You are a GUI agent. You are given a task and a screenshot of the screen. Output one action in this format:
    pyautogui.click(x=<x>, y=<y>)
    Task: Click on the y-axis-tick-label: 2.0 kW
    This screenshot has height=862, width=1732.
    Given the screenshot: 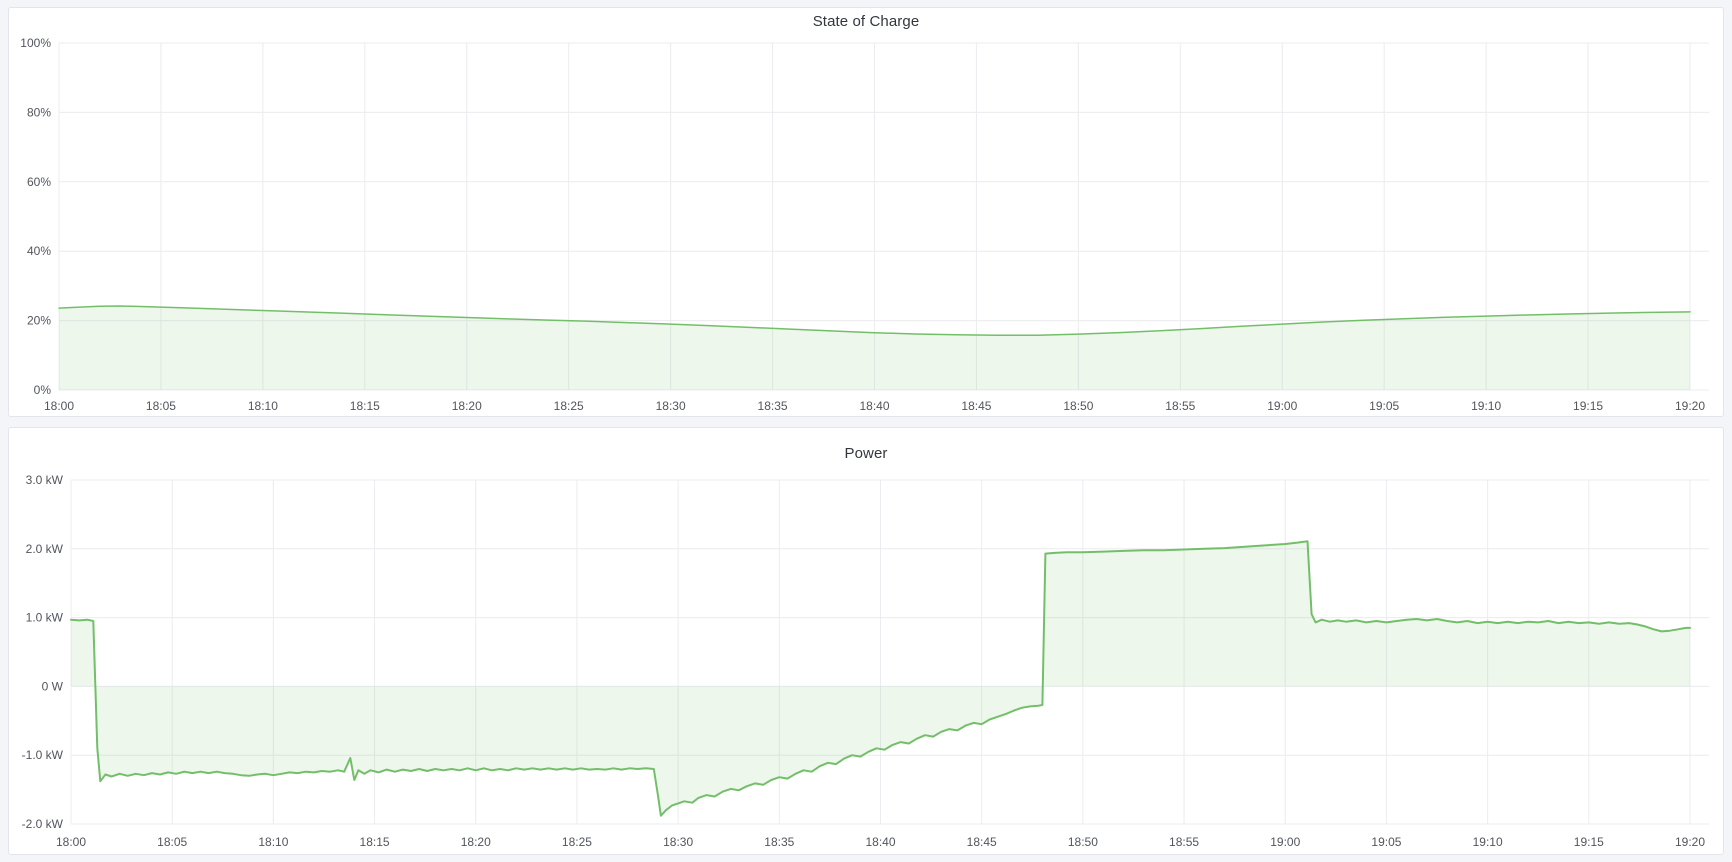 What is the action you would take?
    pyautogui.click(x=45, y=549)
    